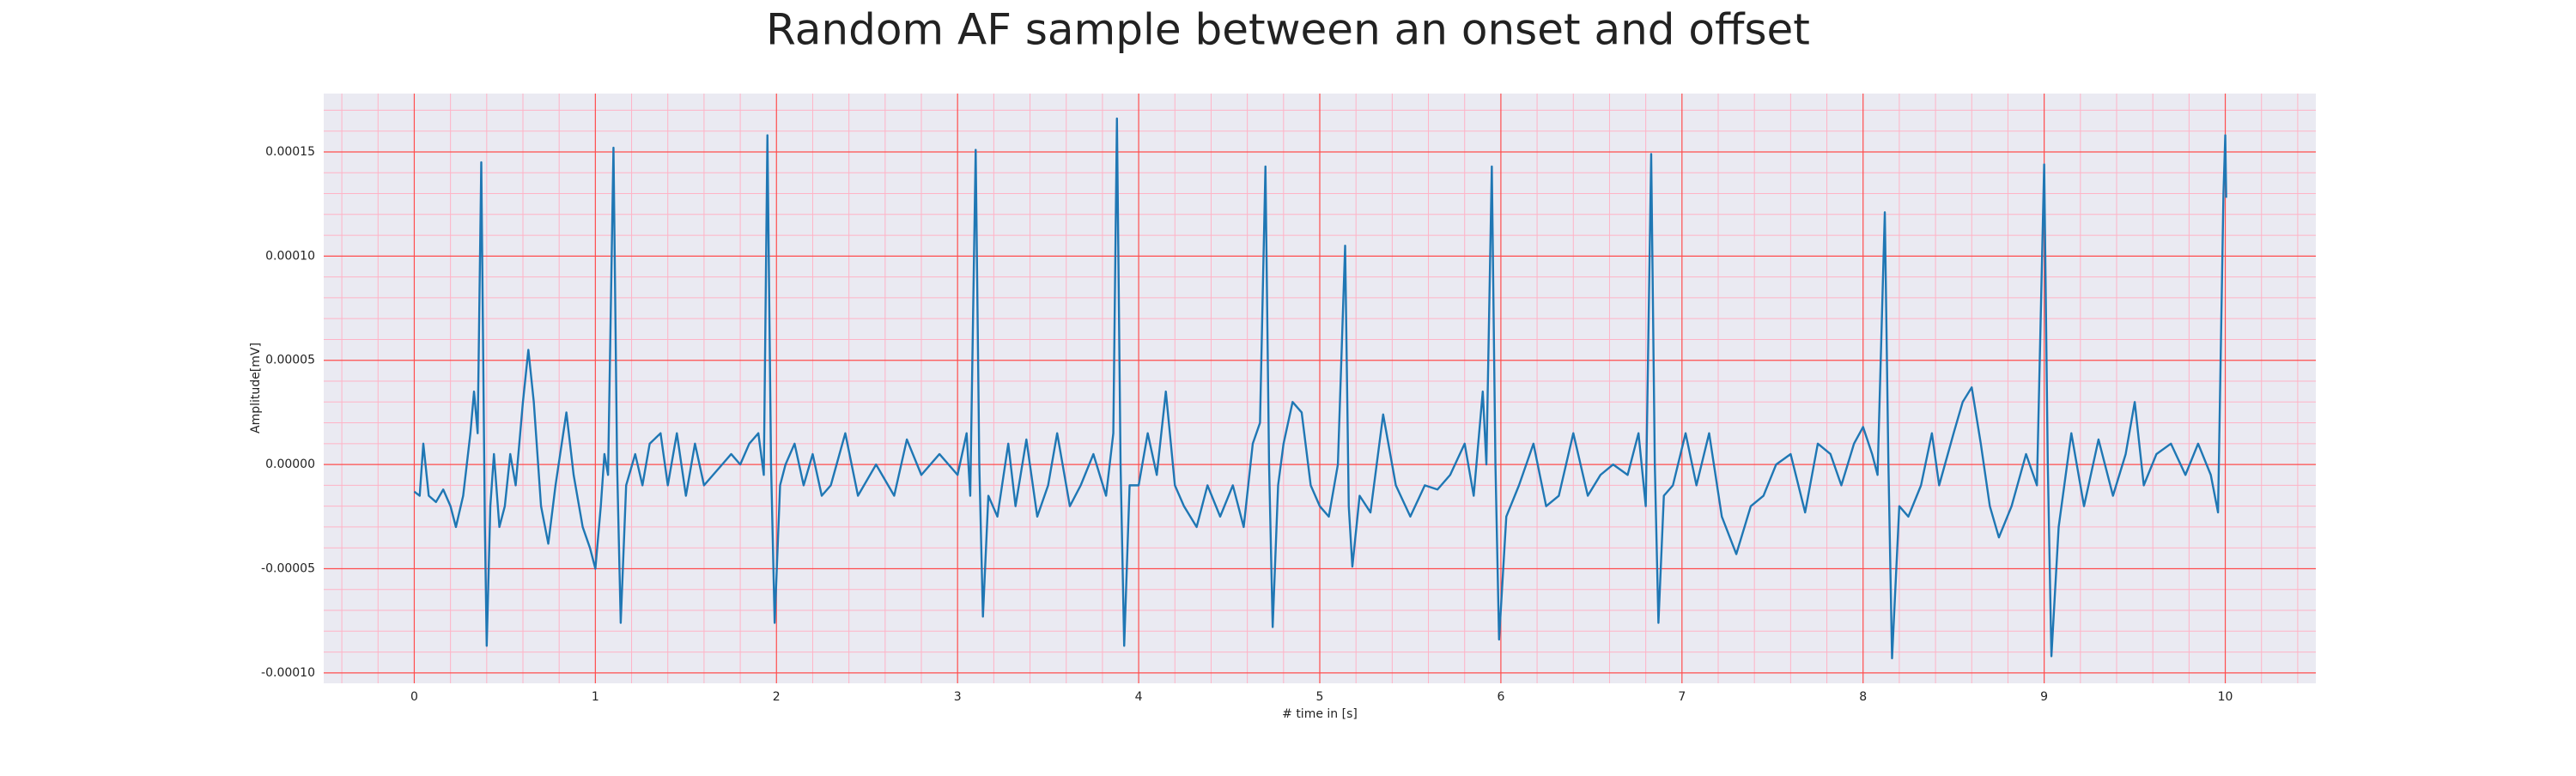 The width and height of the screenshot is (2576, 776). I want to click on x-tick-label: 1, so click(596, 697).